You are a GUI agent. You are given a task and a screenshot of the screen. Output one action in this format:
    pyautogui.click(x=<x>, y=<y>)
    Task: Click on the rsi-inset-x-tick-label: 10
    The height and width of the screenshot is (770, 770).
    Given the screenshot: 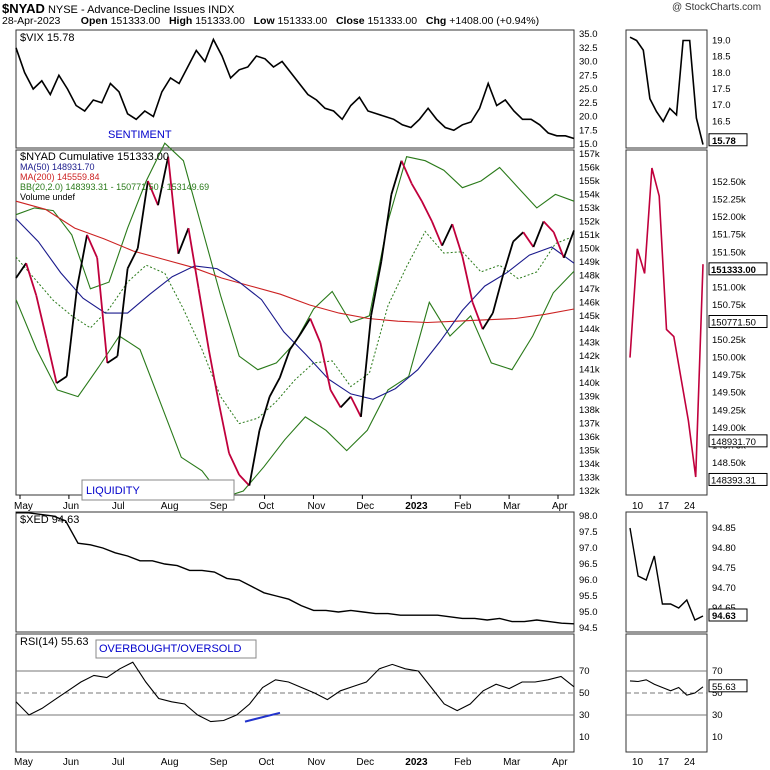 What is the action you would take?
    pyautogui.click(x=638, y=762)
    